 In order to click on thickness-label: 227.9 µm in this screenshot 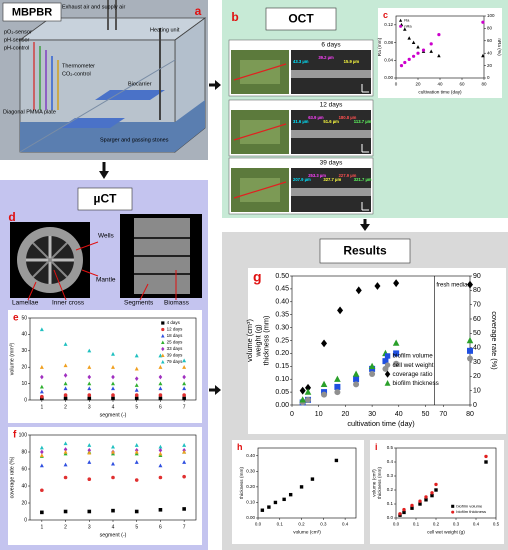, I will do `click(348, 175)`.